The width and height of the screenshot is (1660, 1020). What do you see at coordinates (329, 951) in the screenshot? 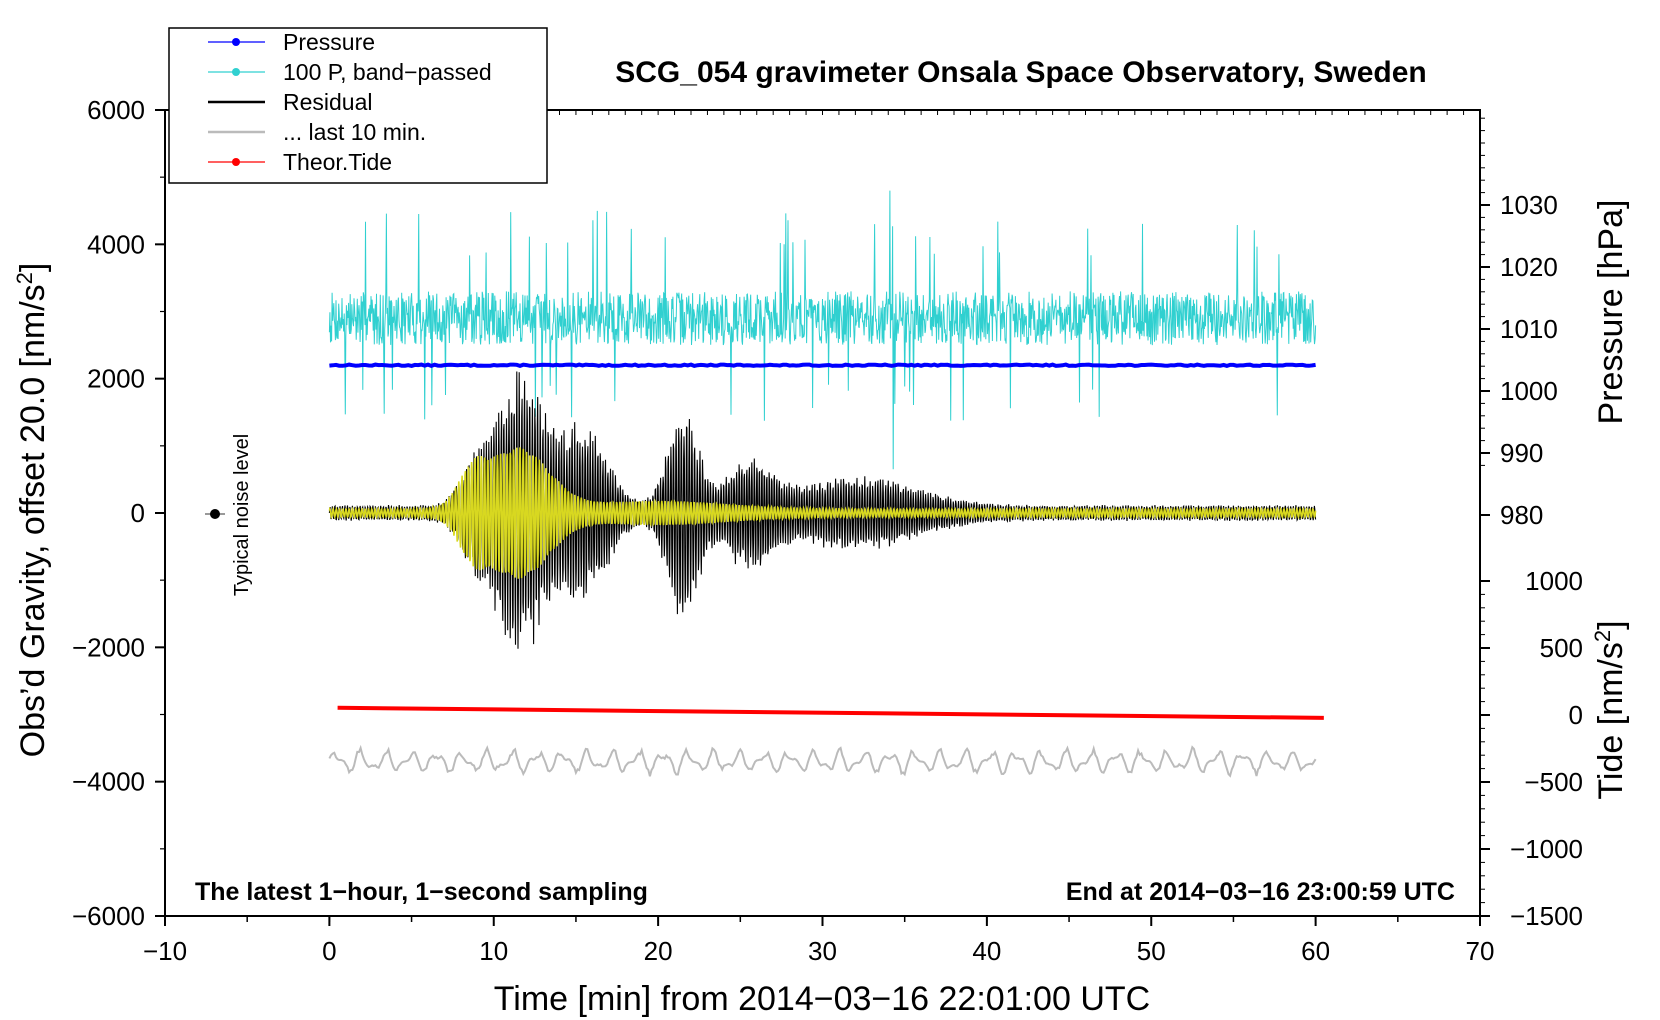
I see `x-tick-label: 0` at bounding box center [329, 951].